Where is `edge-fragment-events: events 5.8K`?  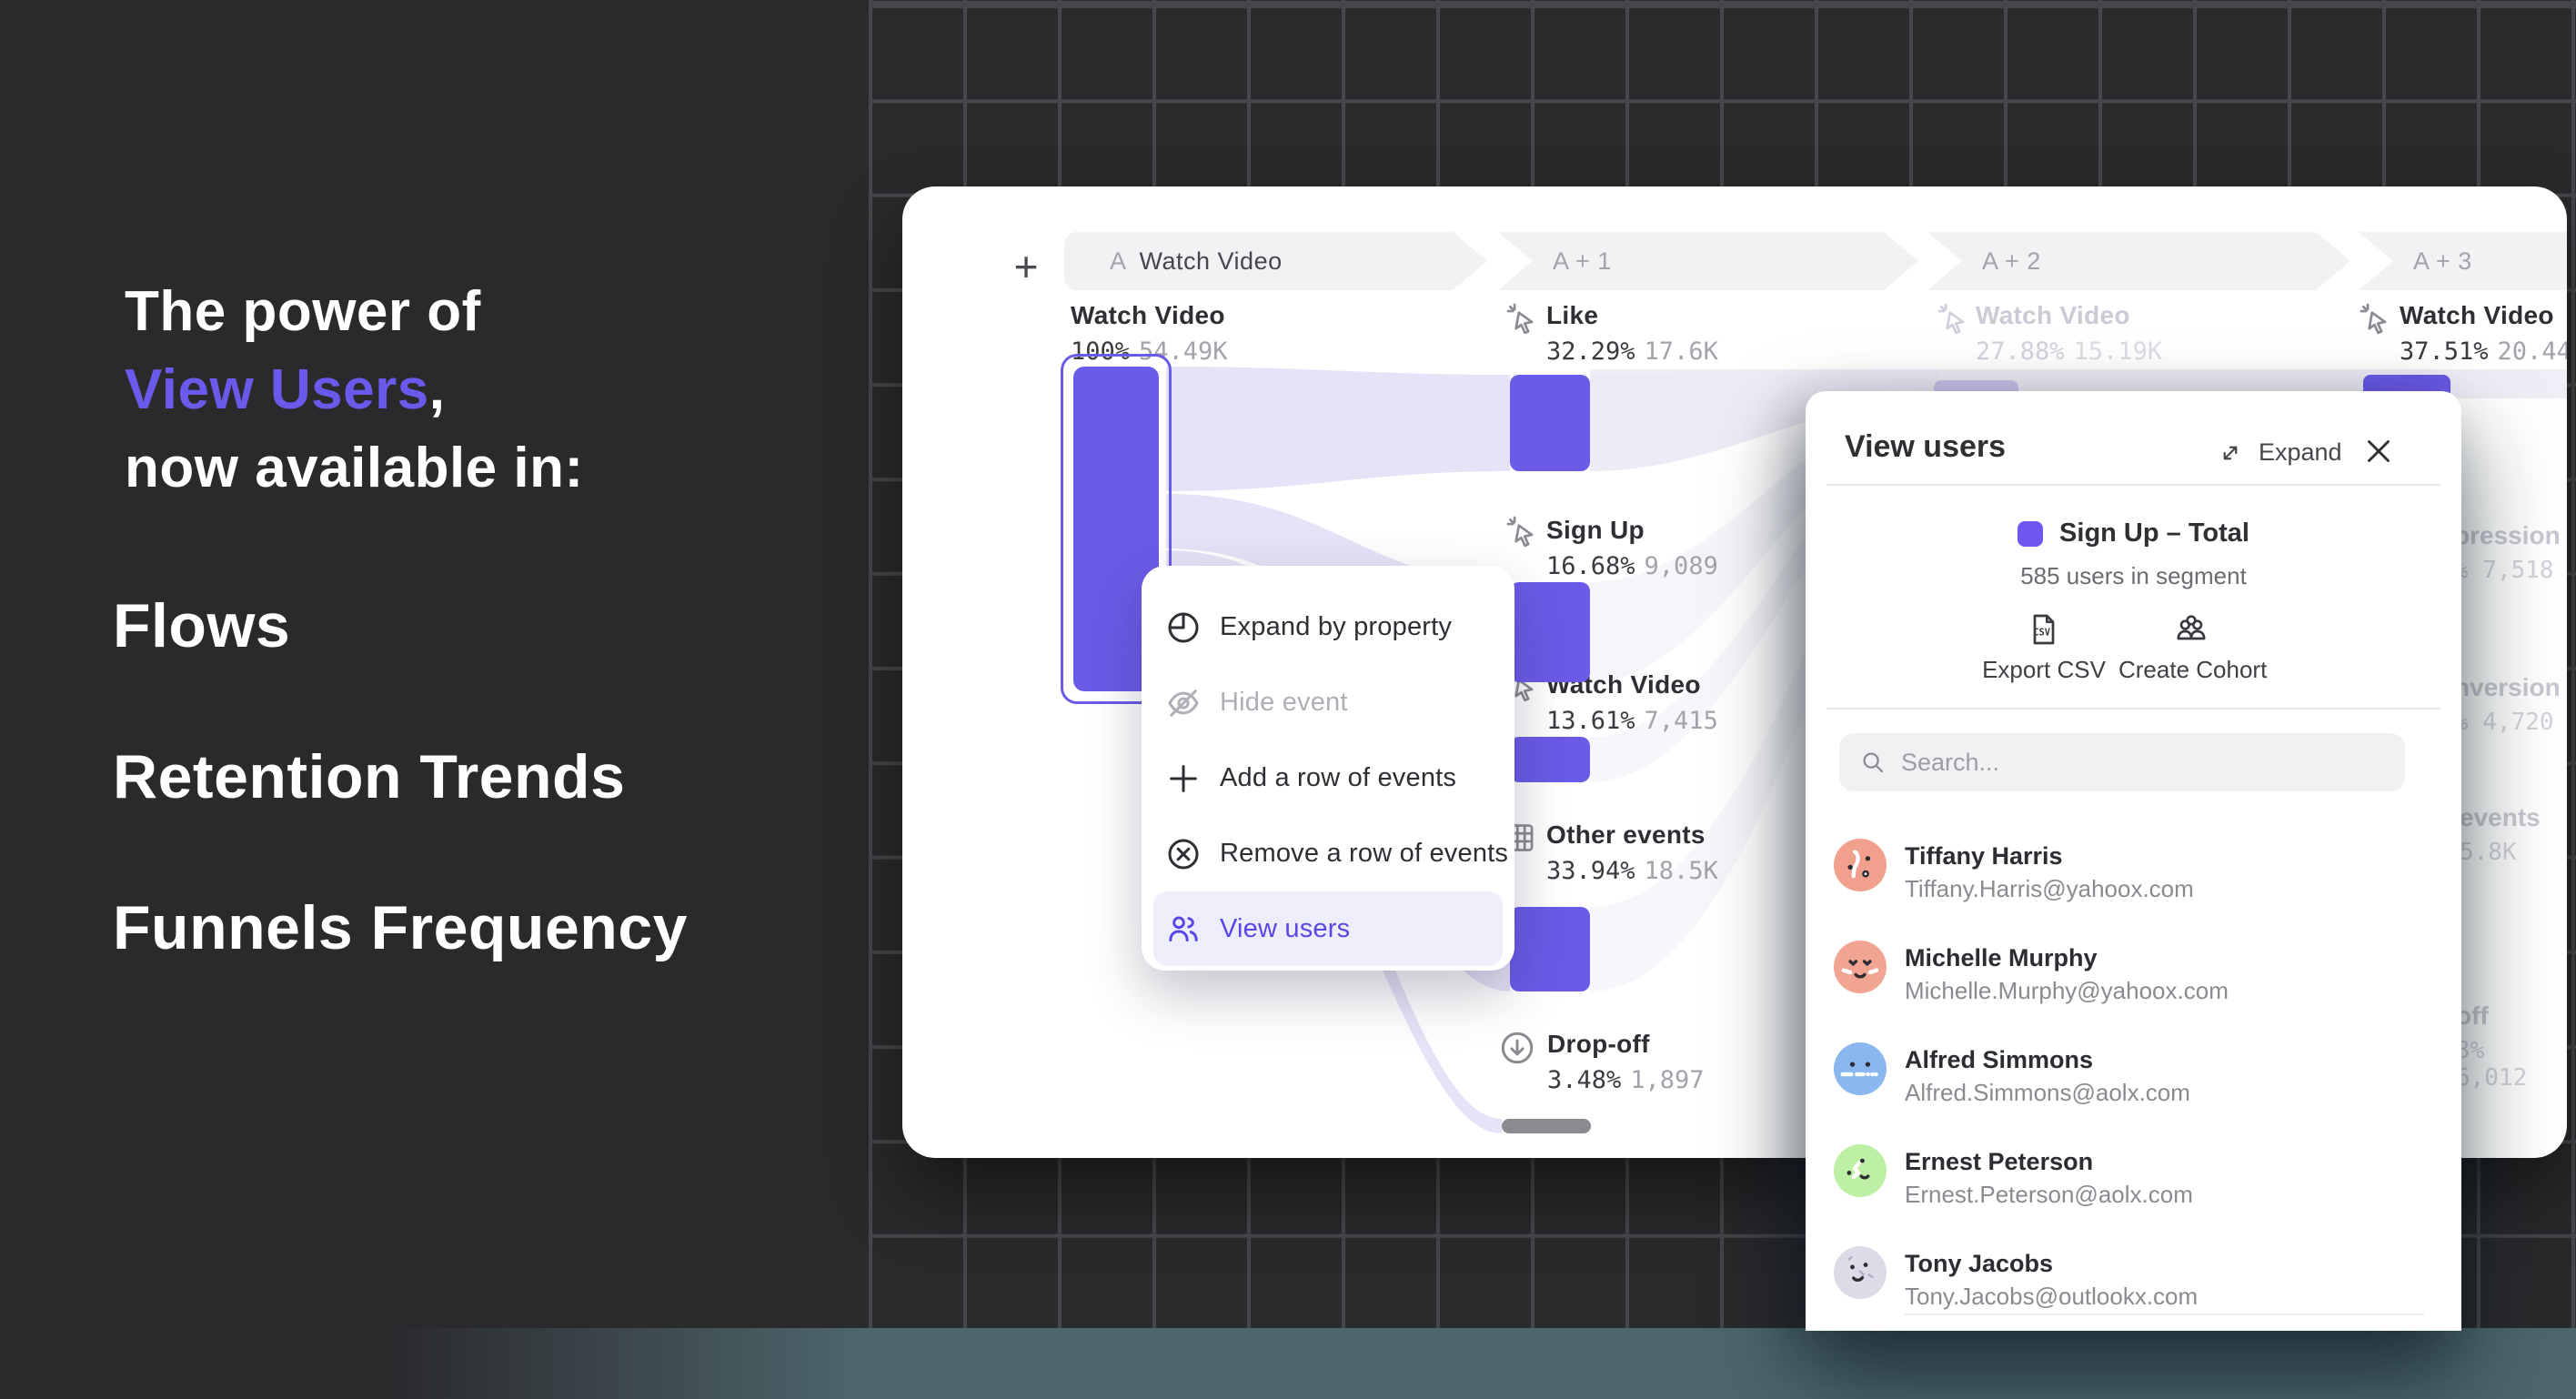 edge-fragment-events: events 5.8K is located at coordinates (2500, 834).